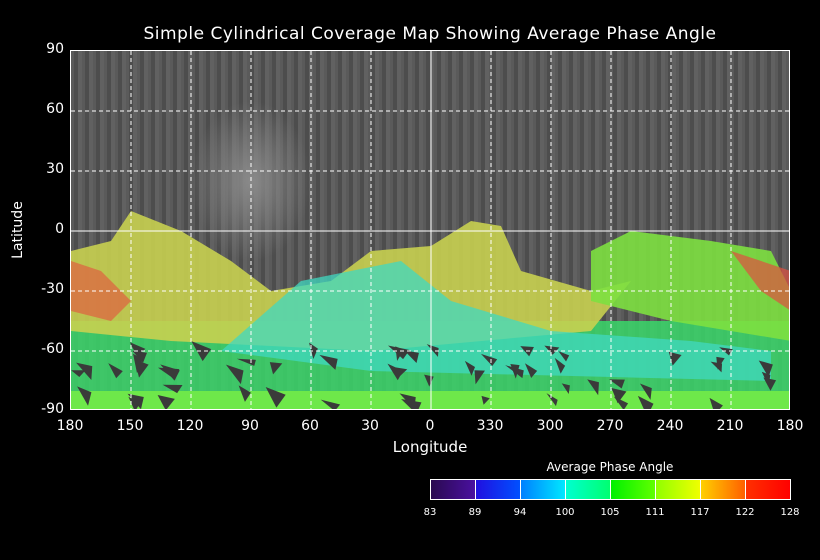 The width and height of the screenshot is (820, 560). Describe the element at coordinates (760, 280) in the screenshot. I see `coverage-red-east` at that location.